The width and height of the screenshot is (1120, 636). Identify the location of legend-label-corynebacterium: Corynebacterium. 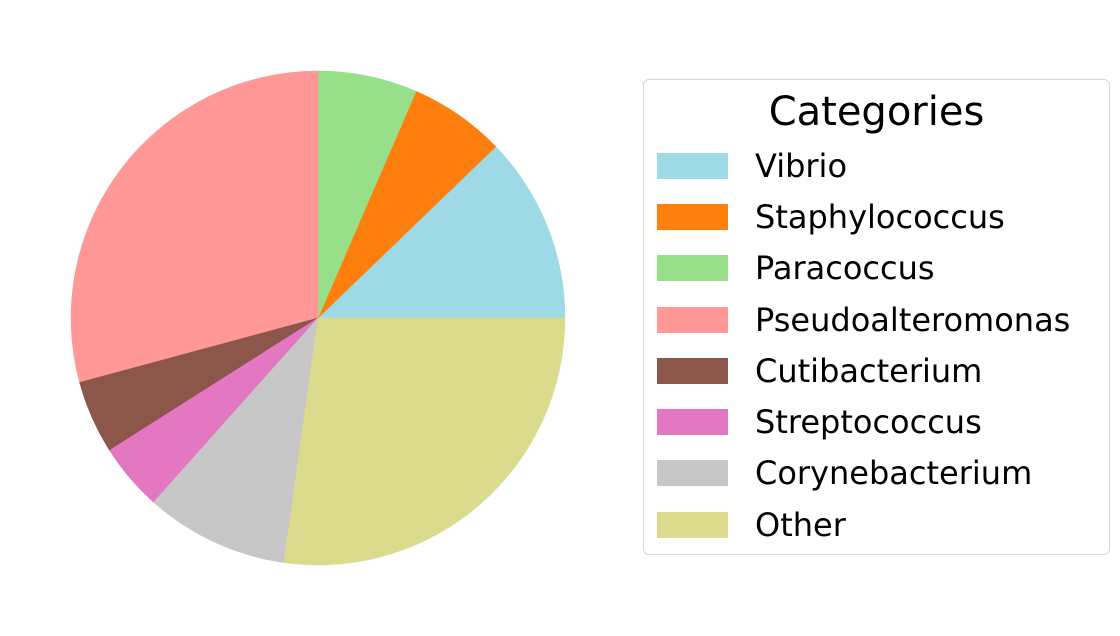
(894, 473).